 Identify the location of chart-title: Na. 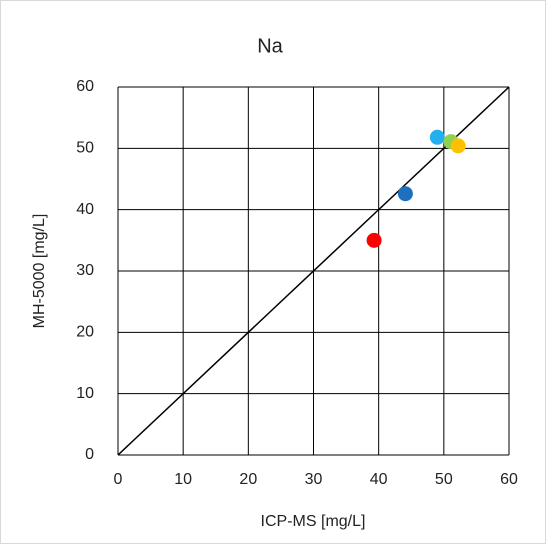
(270, 46).